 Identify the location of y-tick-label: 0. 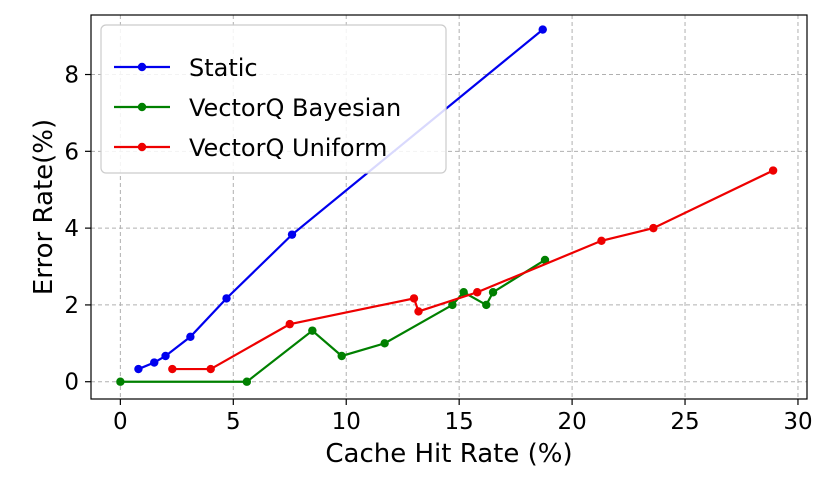
(71, 383).